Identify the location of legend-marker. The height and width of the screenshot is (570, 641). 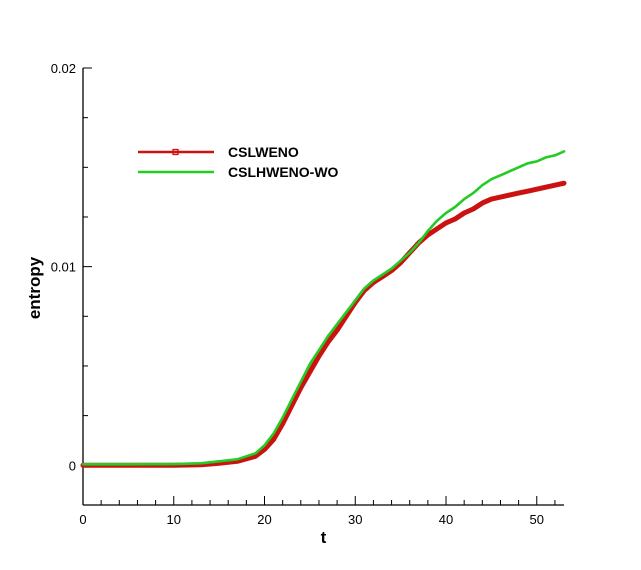
(175, 152).